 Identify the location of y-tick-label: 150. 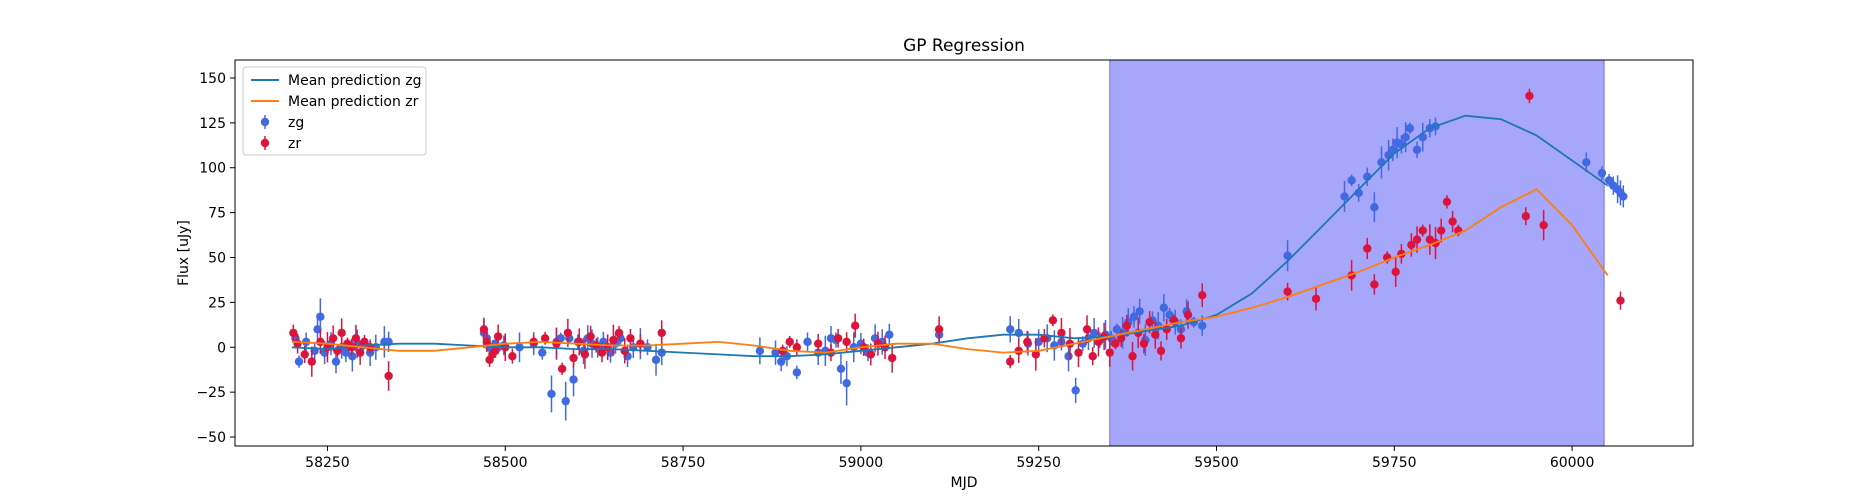
(212, 79).